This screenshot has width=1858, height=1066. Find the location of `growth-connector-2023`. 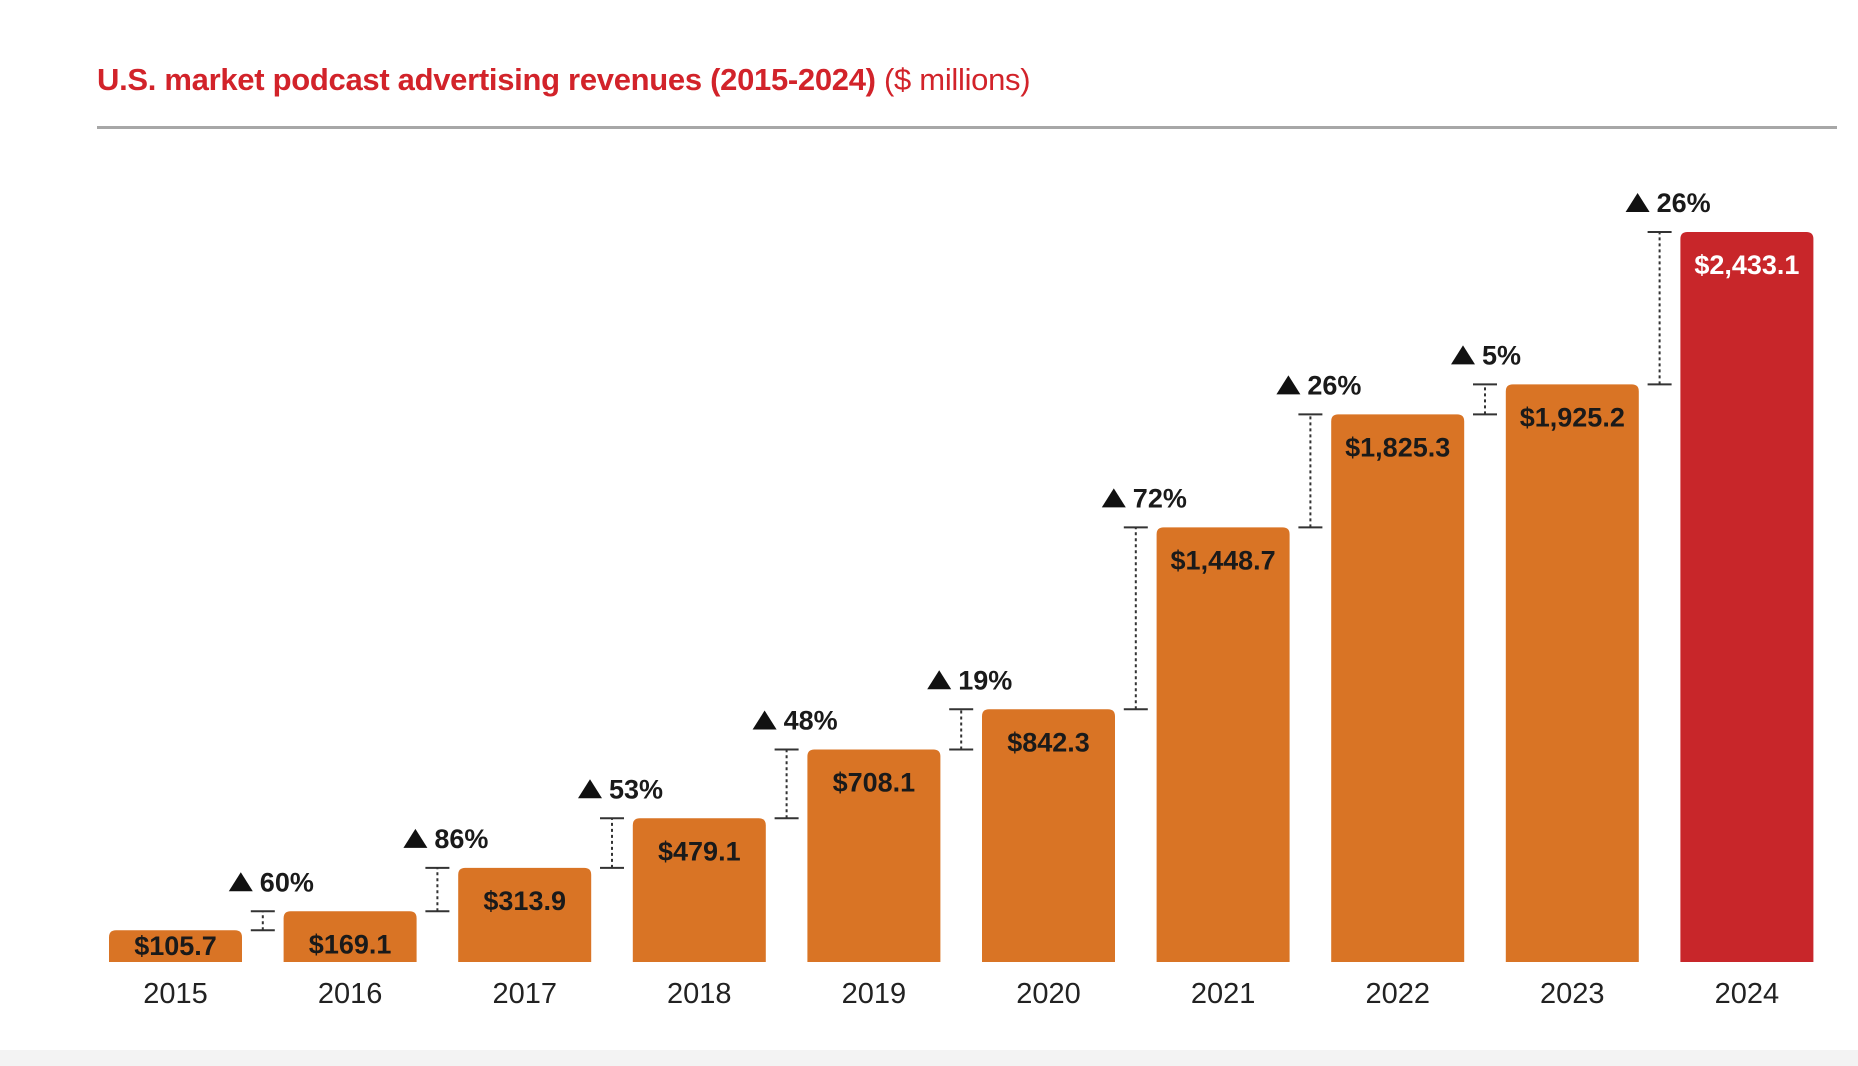

growth-connector-2023 is located at coordinates (1485, 399).